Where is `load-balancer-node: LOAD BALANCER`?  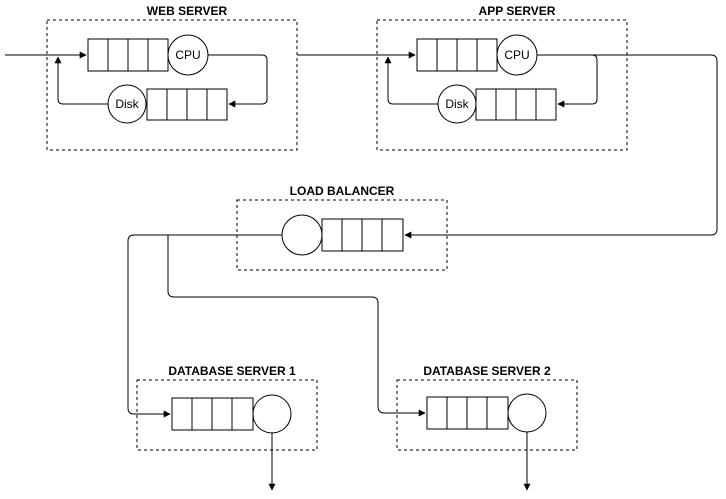
load-balancer-node: LOAD BALANCER is located at coordinates (342, 227).